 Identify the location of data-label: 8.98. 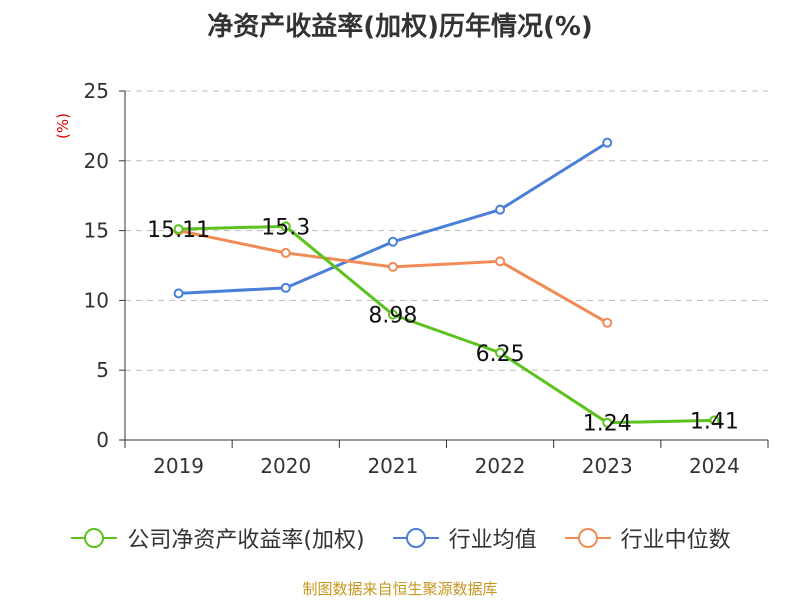
(392, 316).